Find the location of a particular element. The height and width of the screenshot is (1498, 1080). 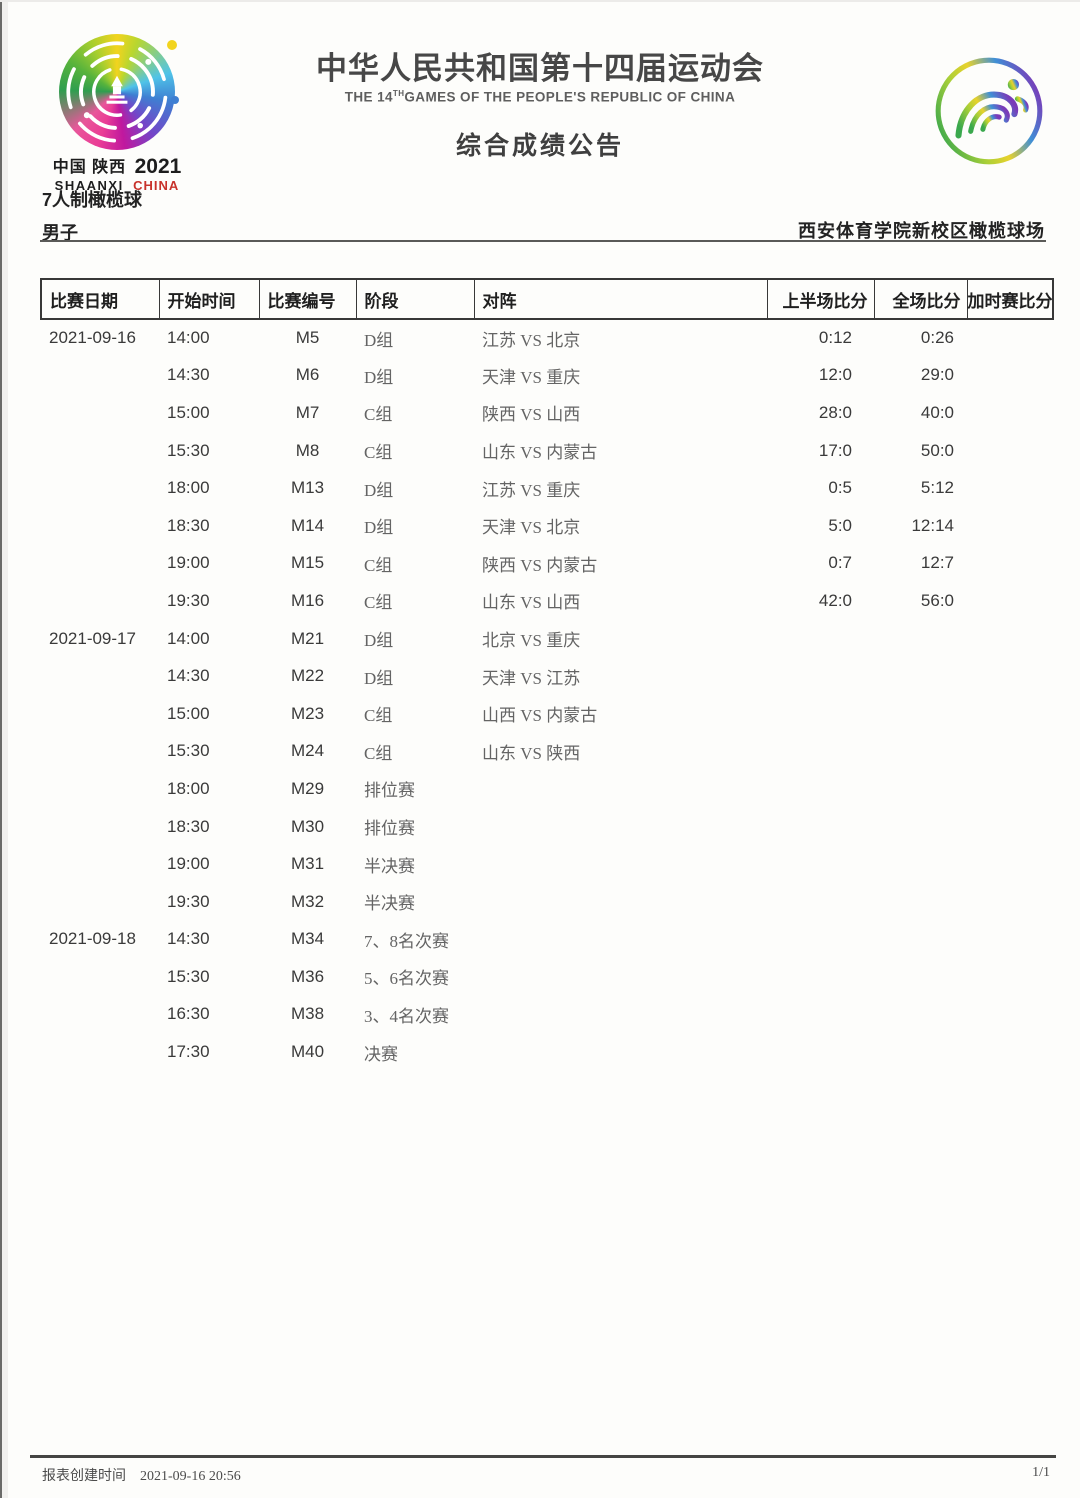

half-score-cell: 0:12 is located at coordinates (835, 338).